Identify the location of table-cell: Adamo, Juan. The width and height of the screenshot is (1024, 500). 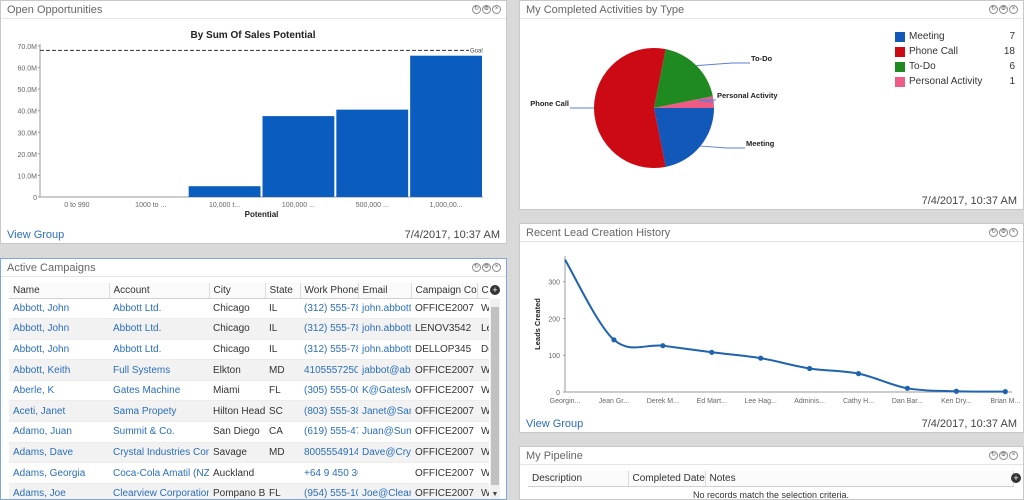
(59, 432).